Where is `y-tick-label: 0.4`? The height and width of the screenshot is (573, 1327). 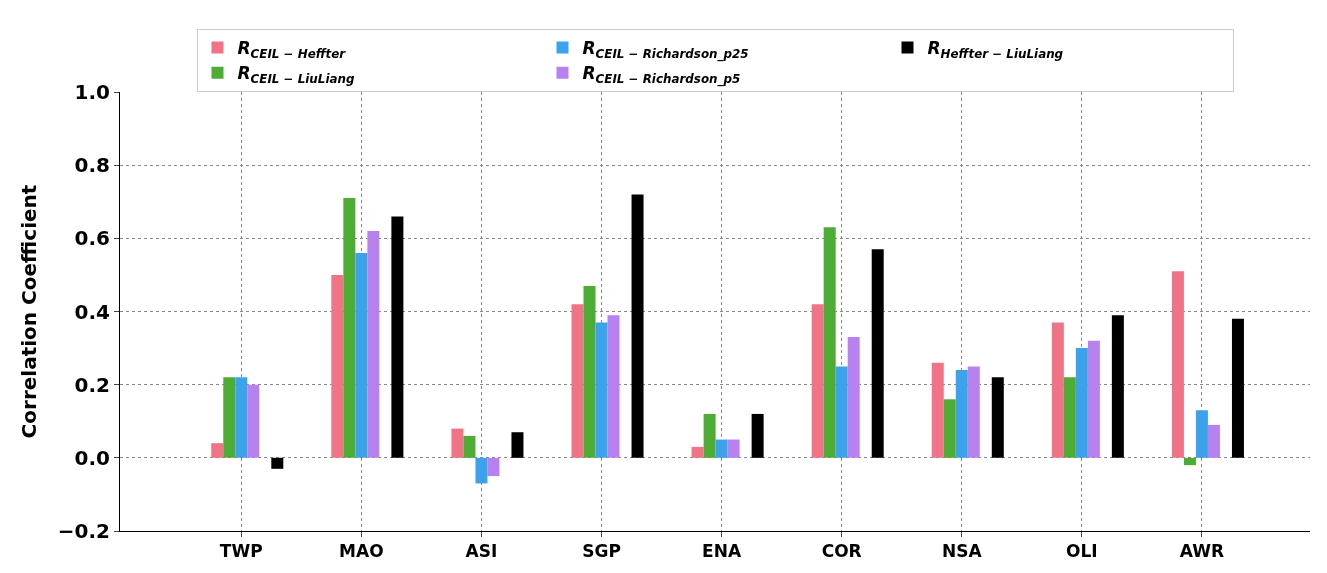 y-tick-label: 0.4 is located at coordinates (92, 311).